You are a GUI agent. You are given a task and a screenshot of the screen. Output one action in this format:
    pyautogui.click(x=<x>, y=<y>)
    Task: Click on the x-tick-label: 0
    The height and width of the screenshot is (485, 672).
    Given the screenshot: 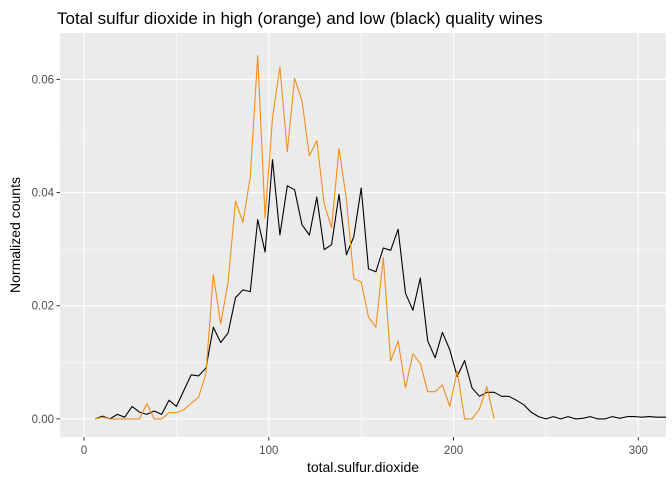 What is the action you would take?
    pyautogui.click(x=84, y=451)
    